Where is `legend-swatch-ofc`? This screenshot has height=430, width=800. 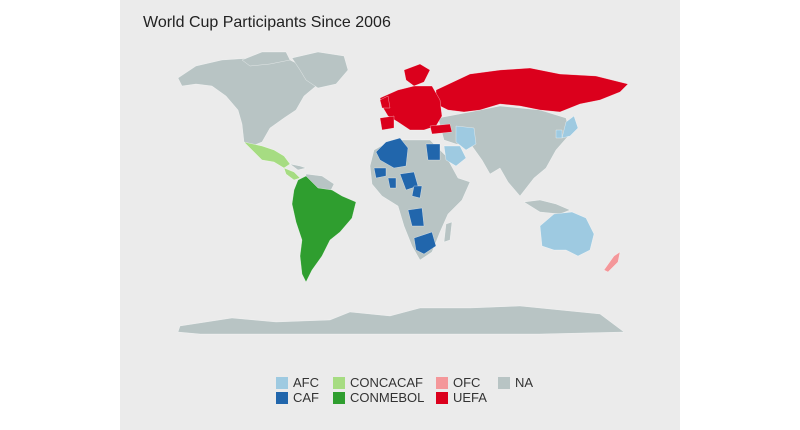
legend-swatch-ofc is located at coordinates (442, 383).